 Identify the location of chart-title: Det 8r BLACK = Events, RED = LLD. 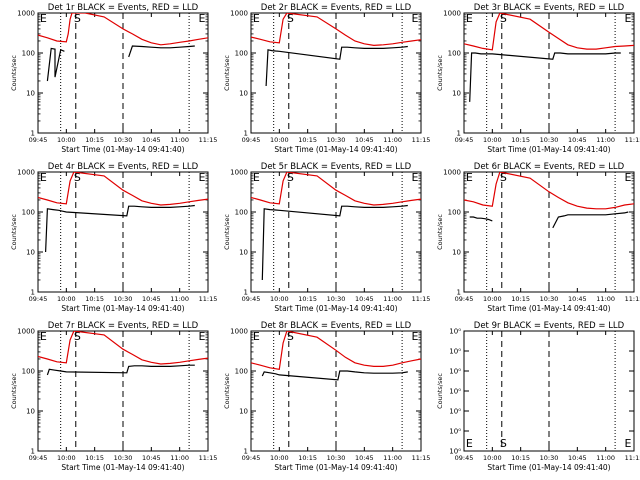
(336, 326).